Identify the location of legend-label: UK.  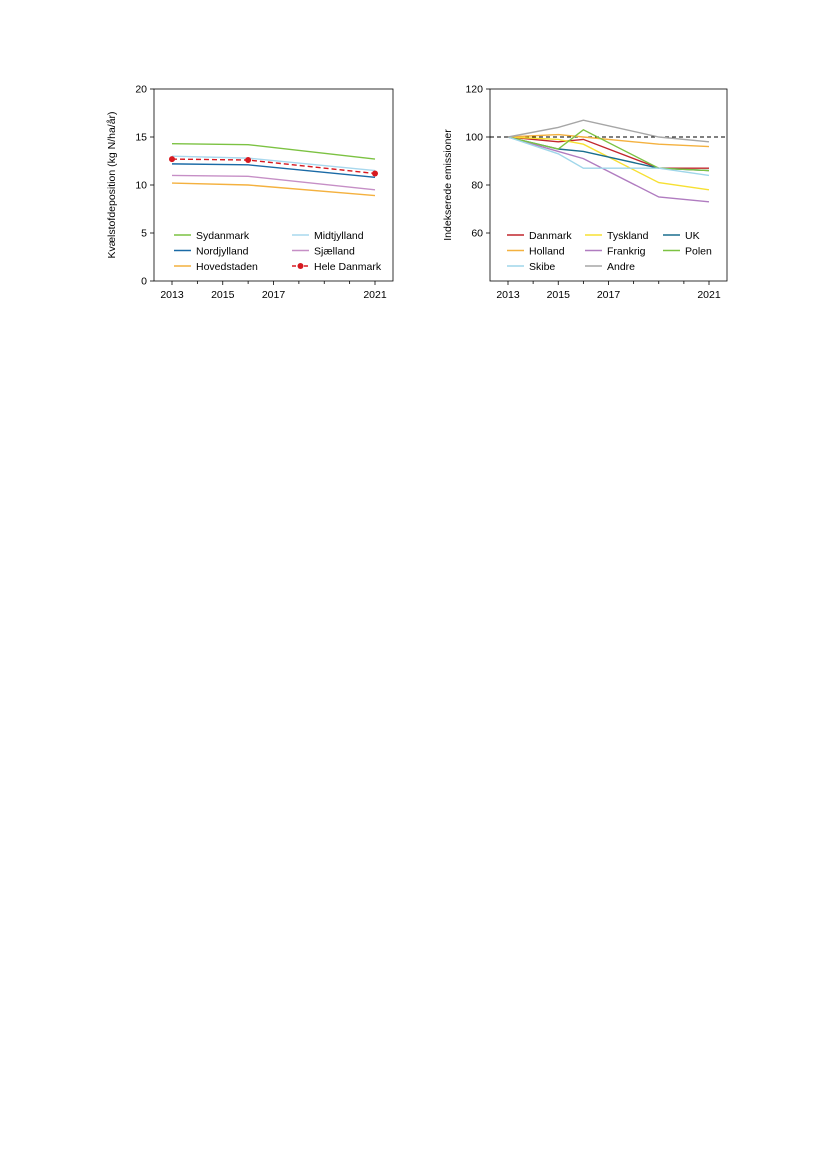
(692, 236).